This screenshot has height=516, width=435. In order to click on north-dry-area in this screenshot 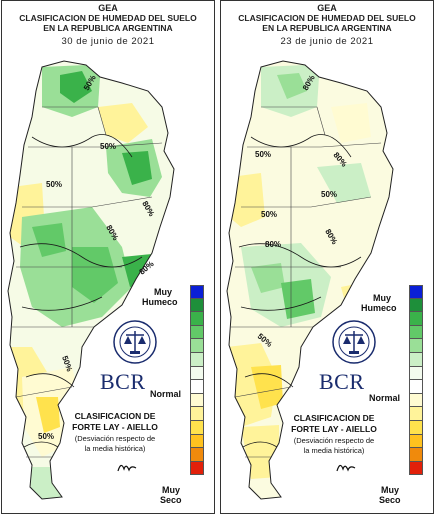, I will do `click(123, 123)`.